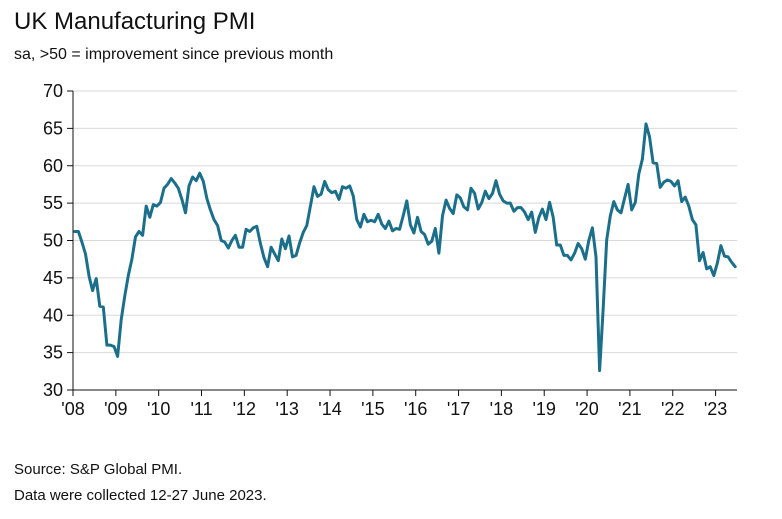  Describe the element at coordinates (158, 409) in the screenshot. I see `x-tick-label: '10` at that location.